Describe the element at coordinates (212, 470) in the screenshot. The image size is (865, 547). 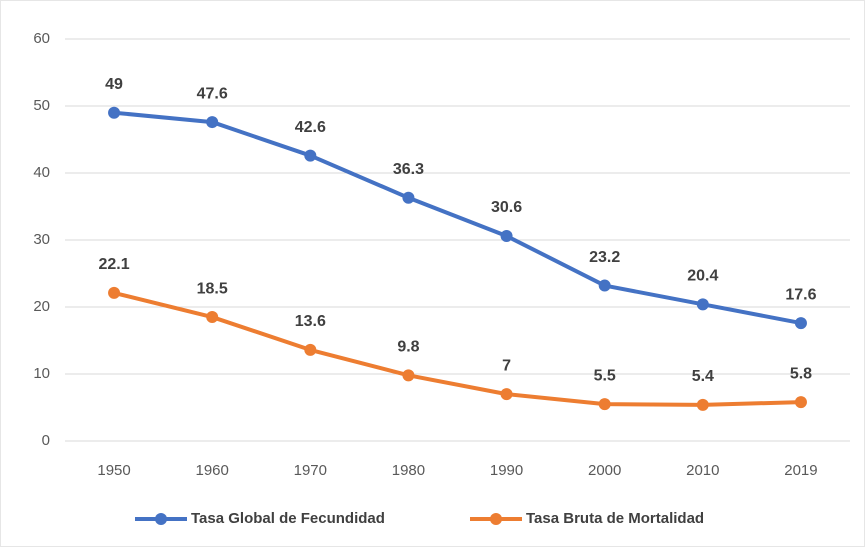
I see `x-tick-label: 1960` at that location.